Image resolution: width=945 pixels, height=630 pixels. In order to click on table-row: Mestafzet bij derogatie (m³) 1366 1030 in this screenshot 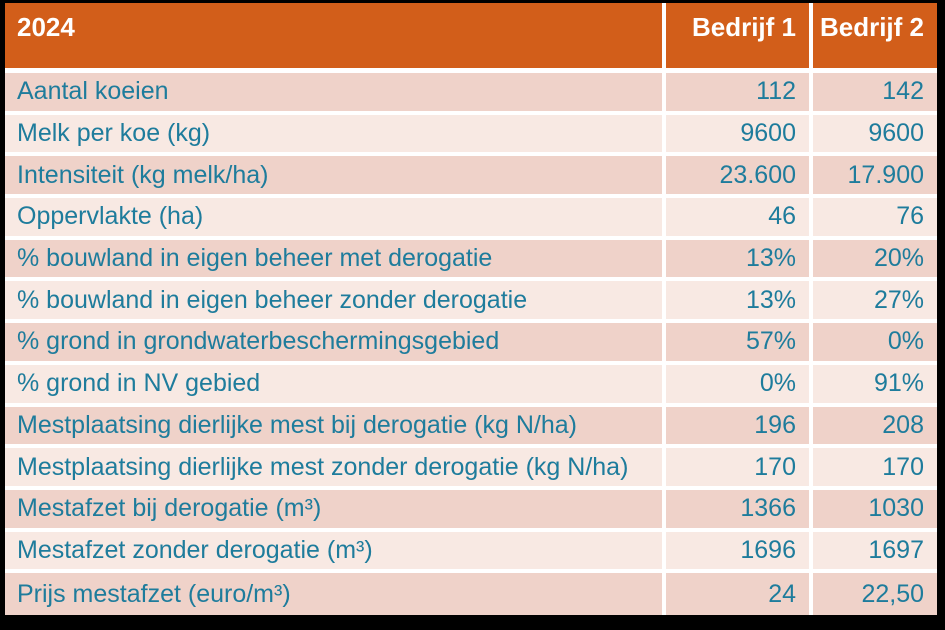, I will do `click(471, 510)`.